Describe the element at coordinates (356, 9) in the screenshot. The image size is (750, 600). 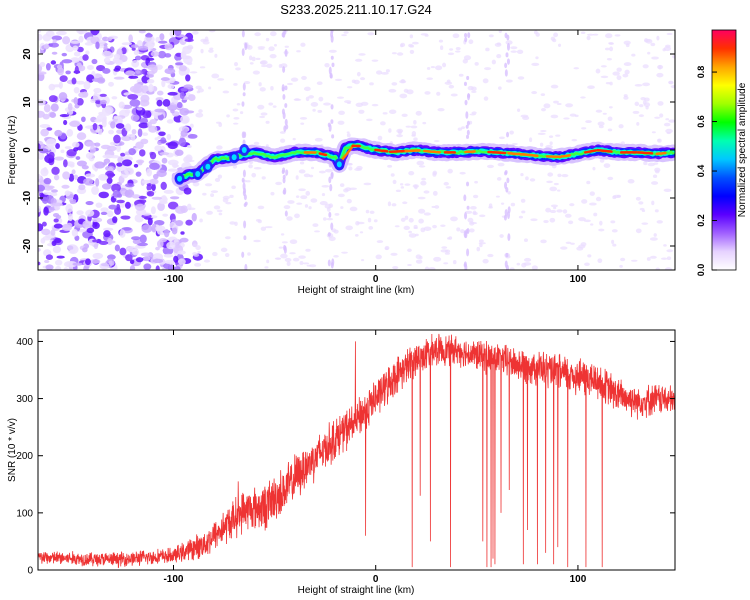
I see `figure-title: S233.2025.211.10.17.G24` at that location.